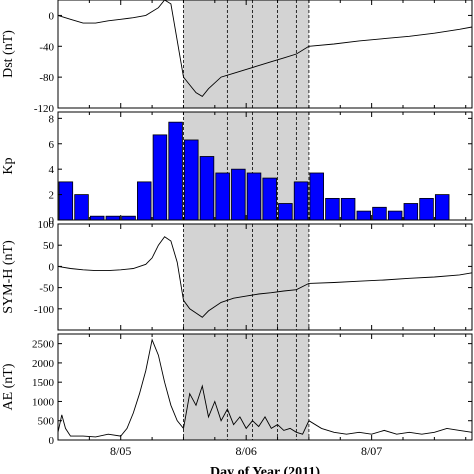  Describe the element at coordinates (44, 310) in the screenshot. I see `y-tick-label: -100` at that location.